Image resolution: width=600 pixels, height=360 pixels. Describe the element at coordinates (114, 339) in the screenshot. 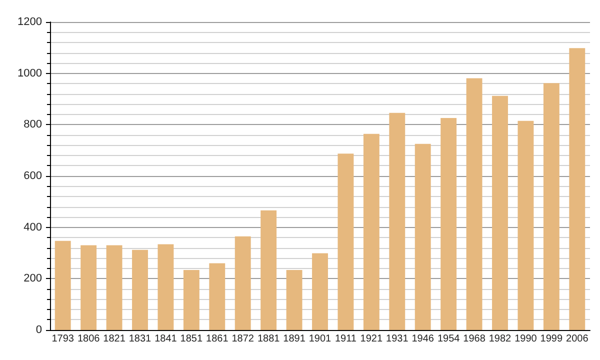

I see `x-tick-label: 1821` at that location.